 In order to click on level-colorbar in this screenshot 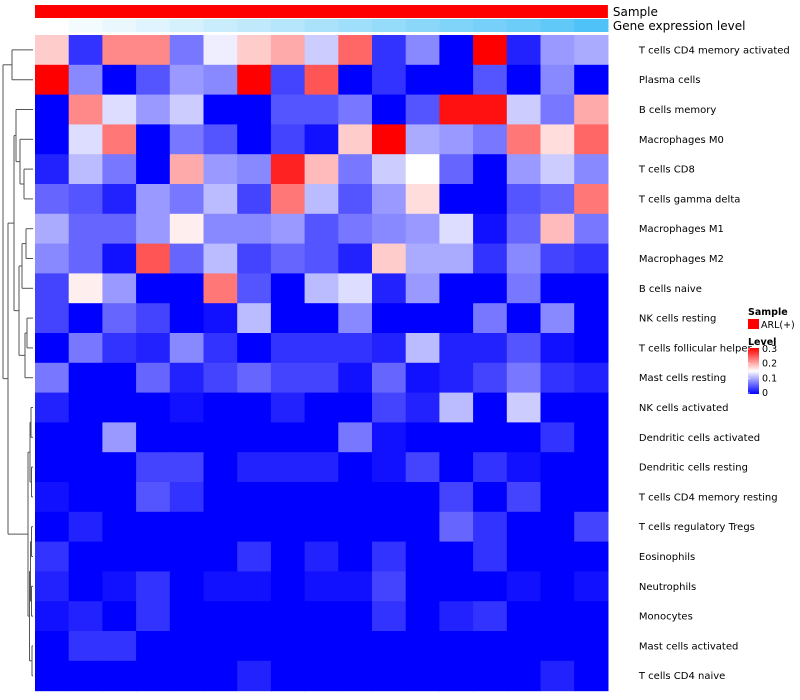, I will do `click(753, 371)`.